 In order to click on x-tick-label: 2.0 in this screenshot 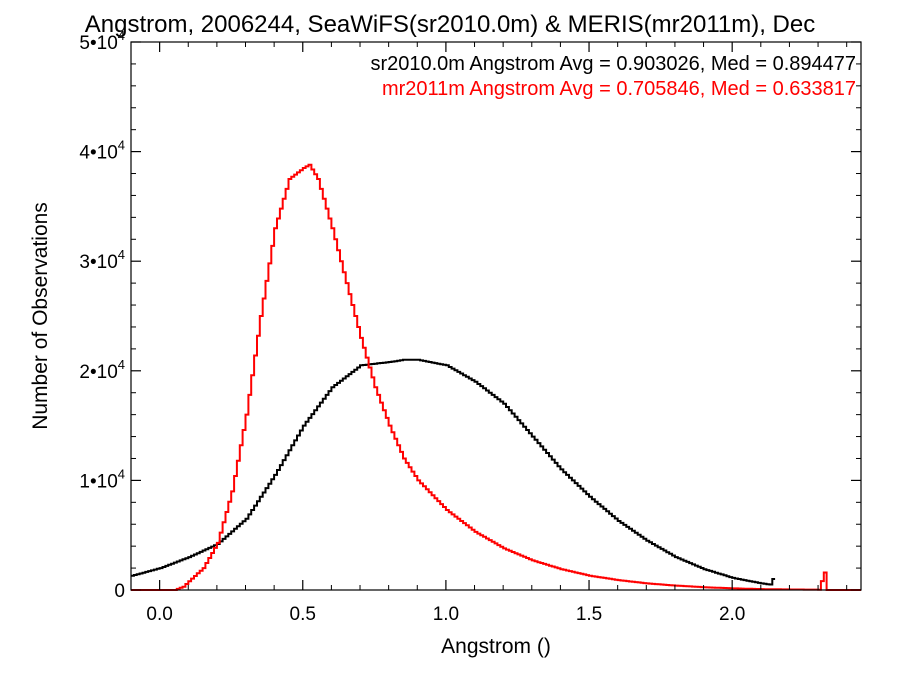, I will do `click(732, 614)`.